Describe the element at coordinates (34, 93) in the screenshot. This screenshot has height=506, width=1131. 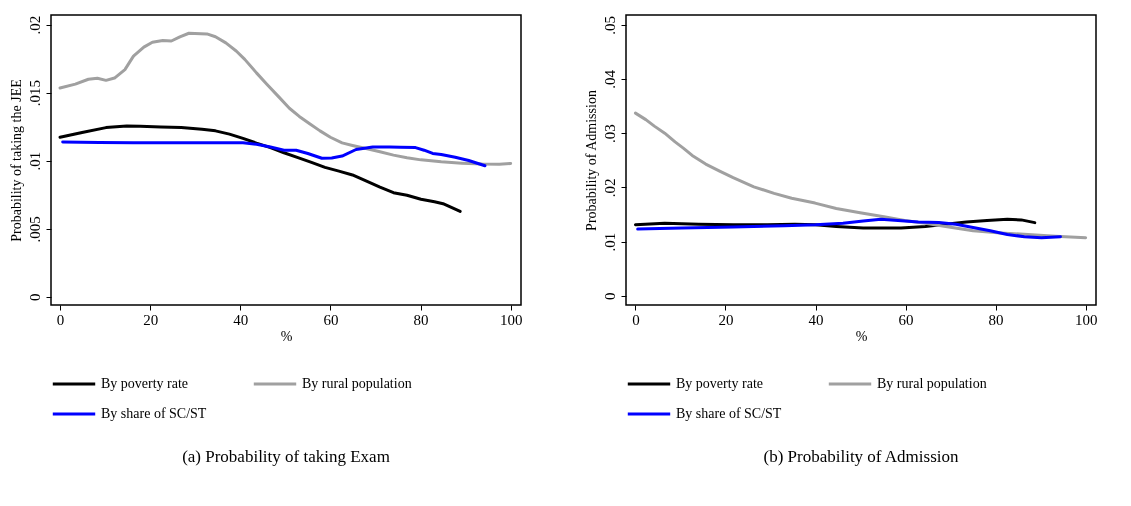
I see `y-tick-label: .015` at that location.